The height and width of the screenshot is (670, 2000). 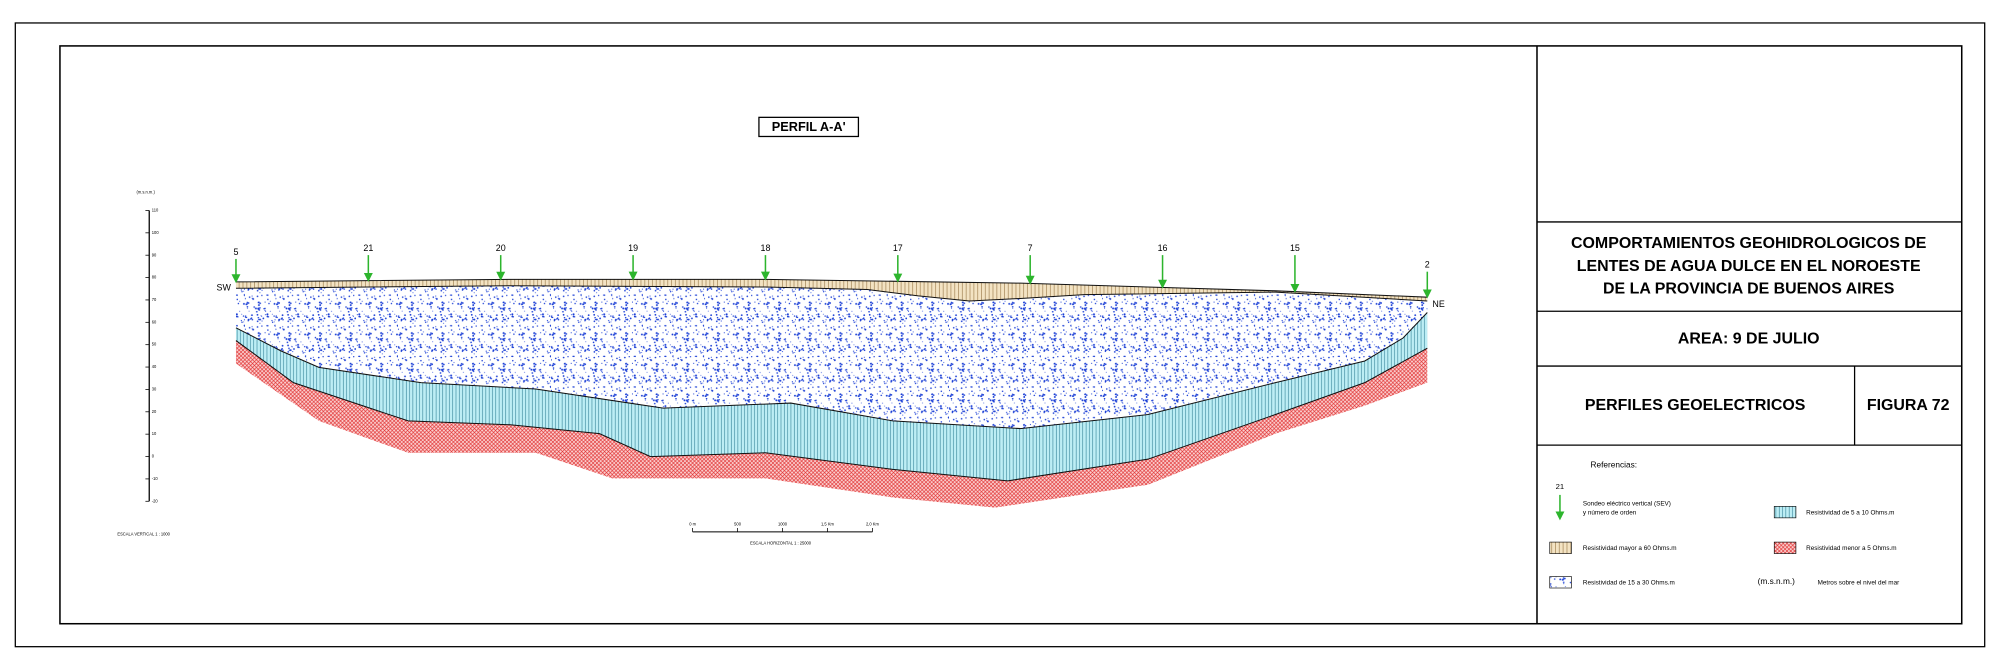 What do you see at coordinates (156, 232) in the screenshot?
I see `tick-label: 100` at bounding box center [156, 232].